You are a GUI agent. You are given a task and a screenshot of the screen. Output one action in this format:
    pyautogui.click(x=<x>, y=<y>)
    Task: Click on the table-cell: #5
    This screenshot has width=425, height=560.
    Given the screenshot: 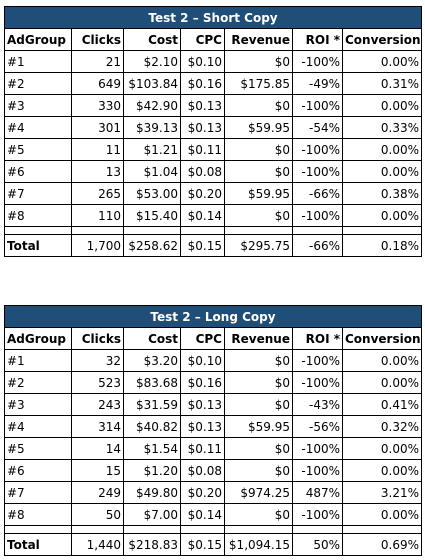 What is the action you would take?
    pyautogui.click(x=38, y=448)
    